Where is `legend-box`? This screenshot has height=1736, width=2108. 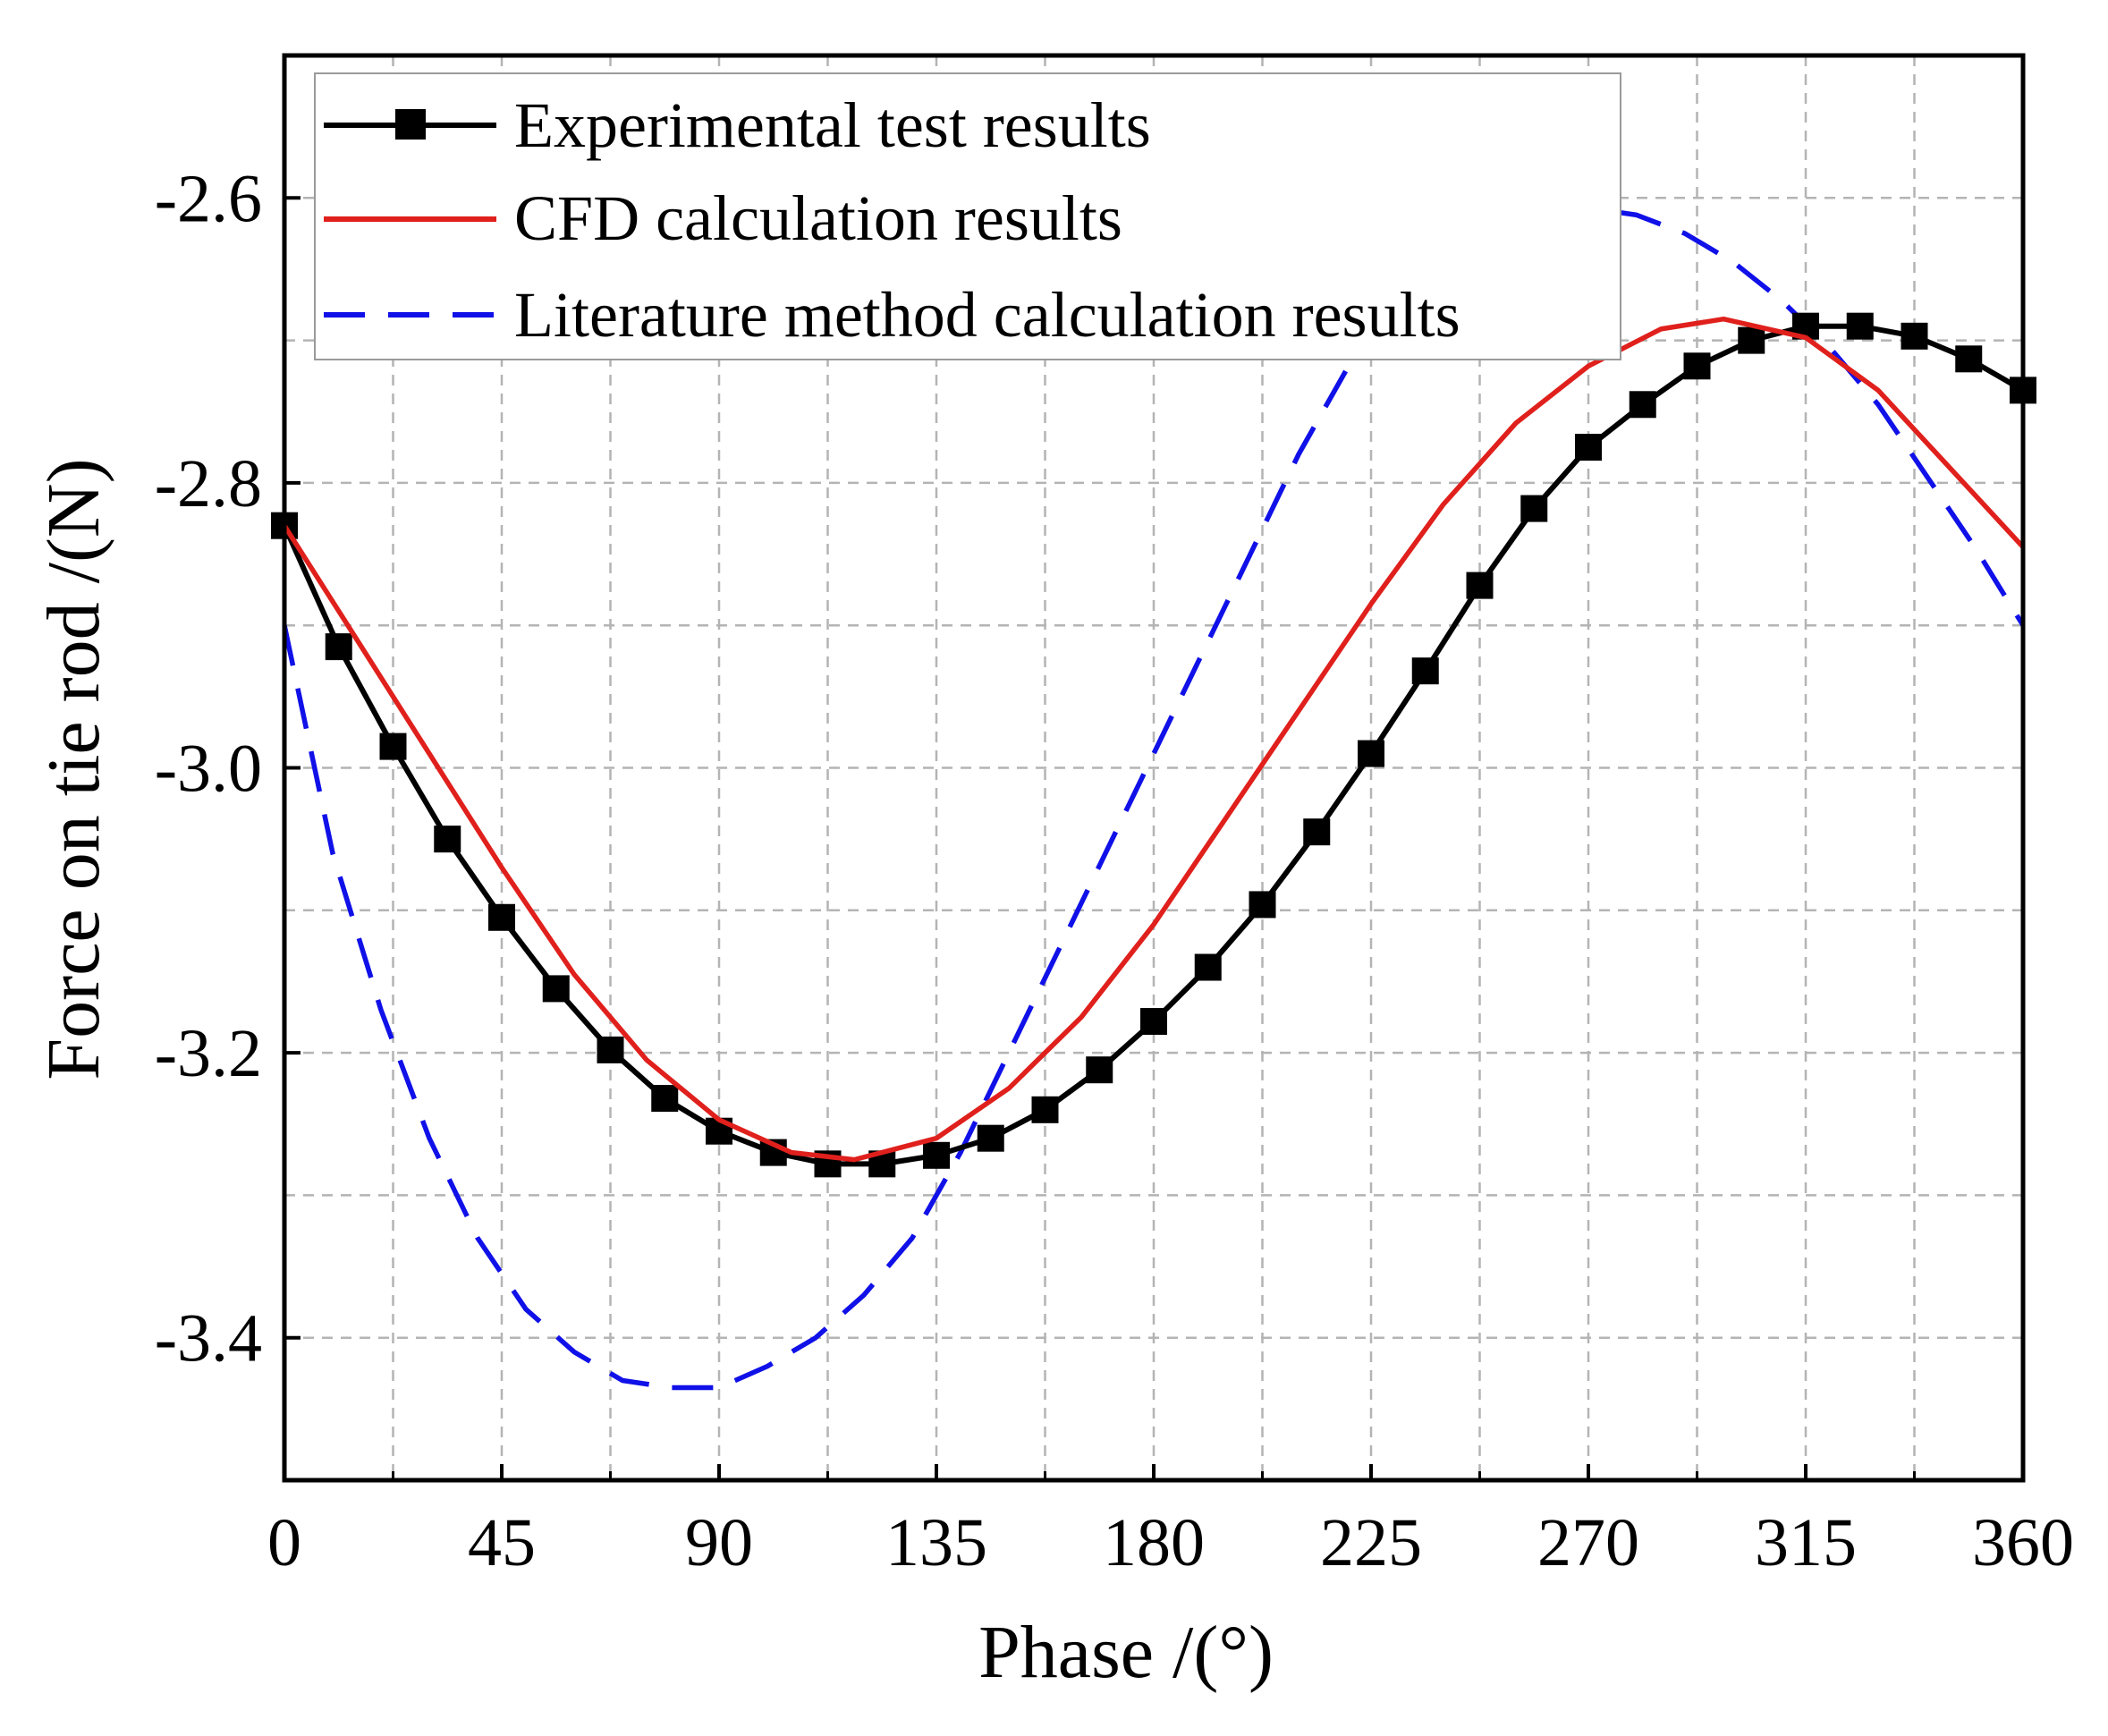
legend-box is located at coordinates (967, 216).